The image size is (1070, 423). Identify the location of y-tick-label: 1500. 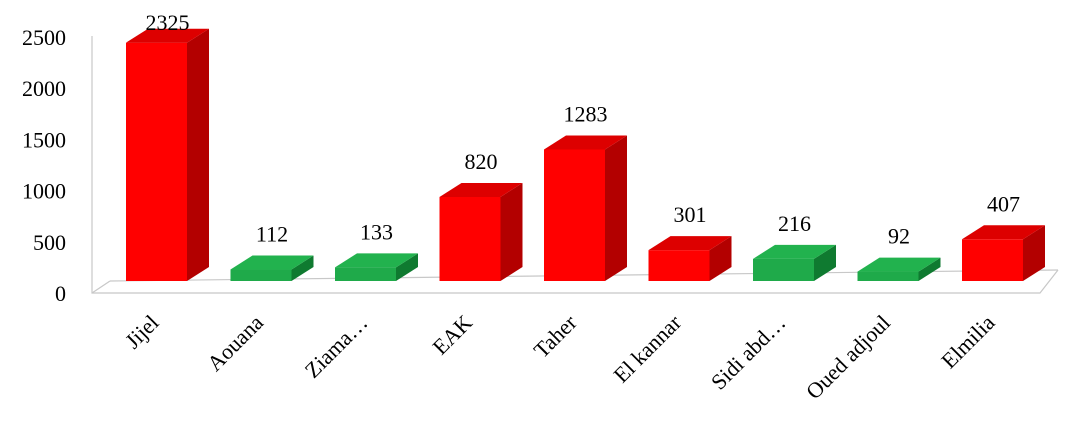
(44, 139).